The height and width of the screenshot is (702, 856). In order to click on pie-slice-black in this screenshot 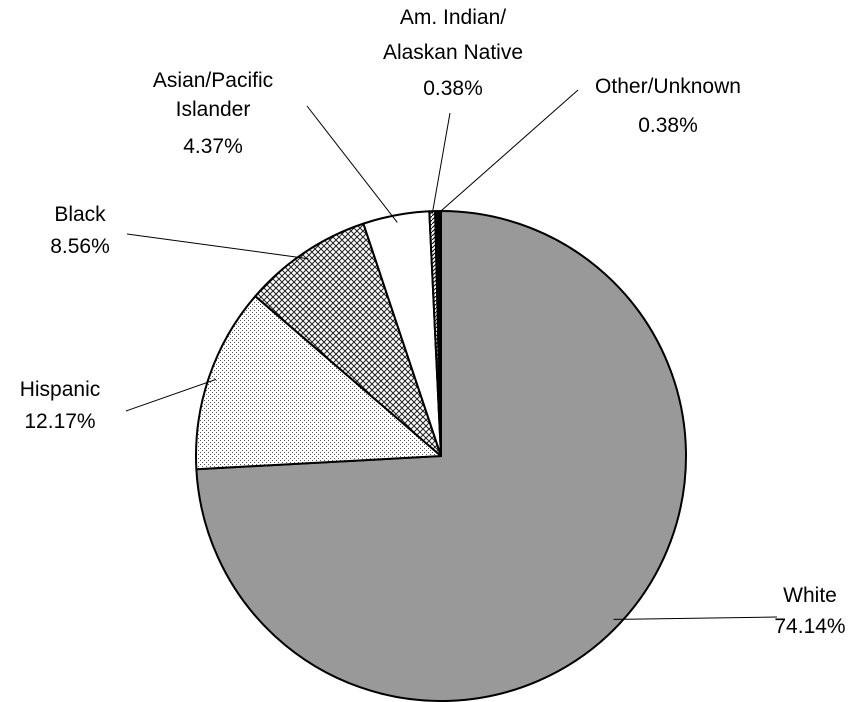, I will do `click(348, 339)`.